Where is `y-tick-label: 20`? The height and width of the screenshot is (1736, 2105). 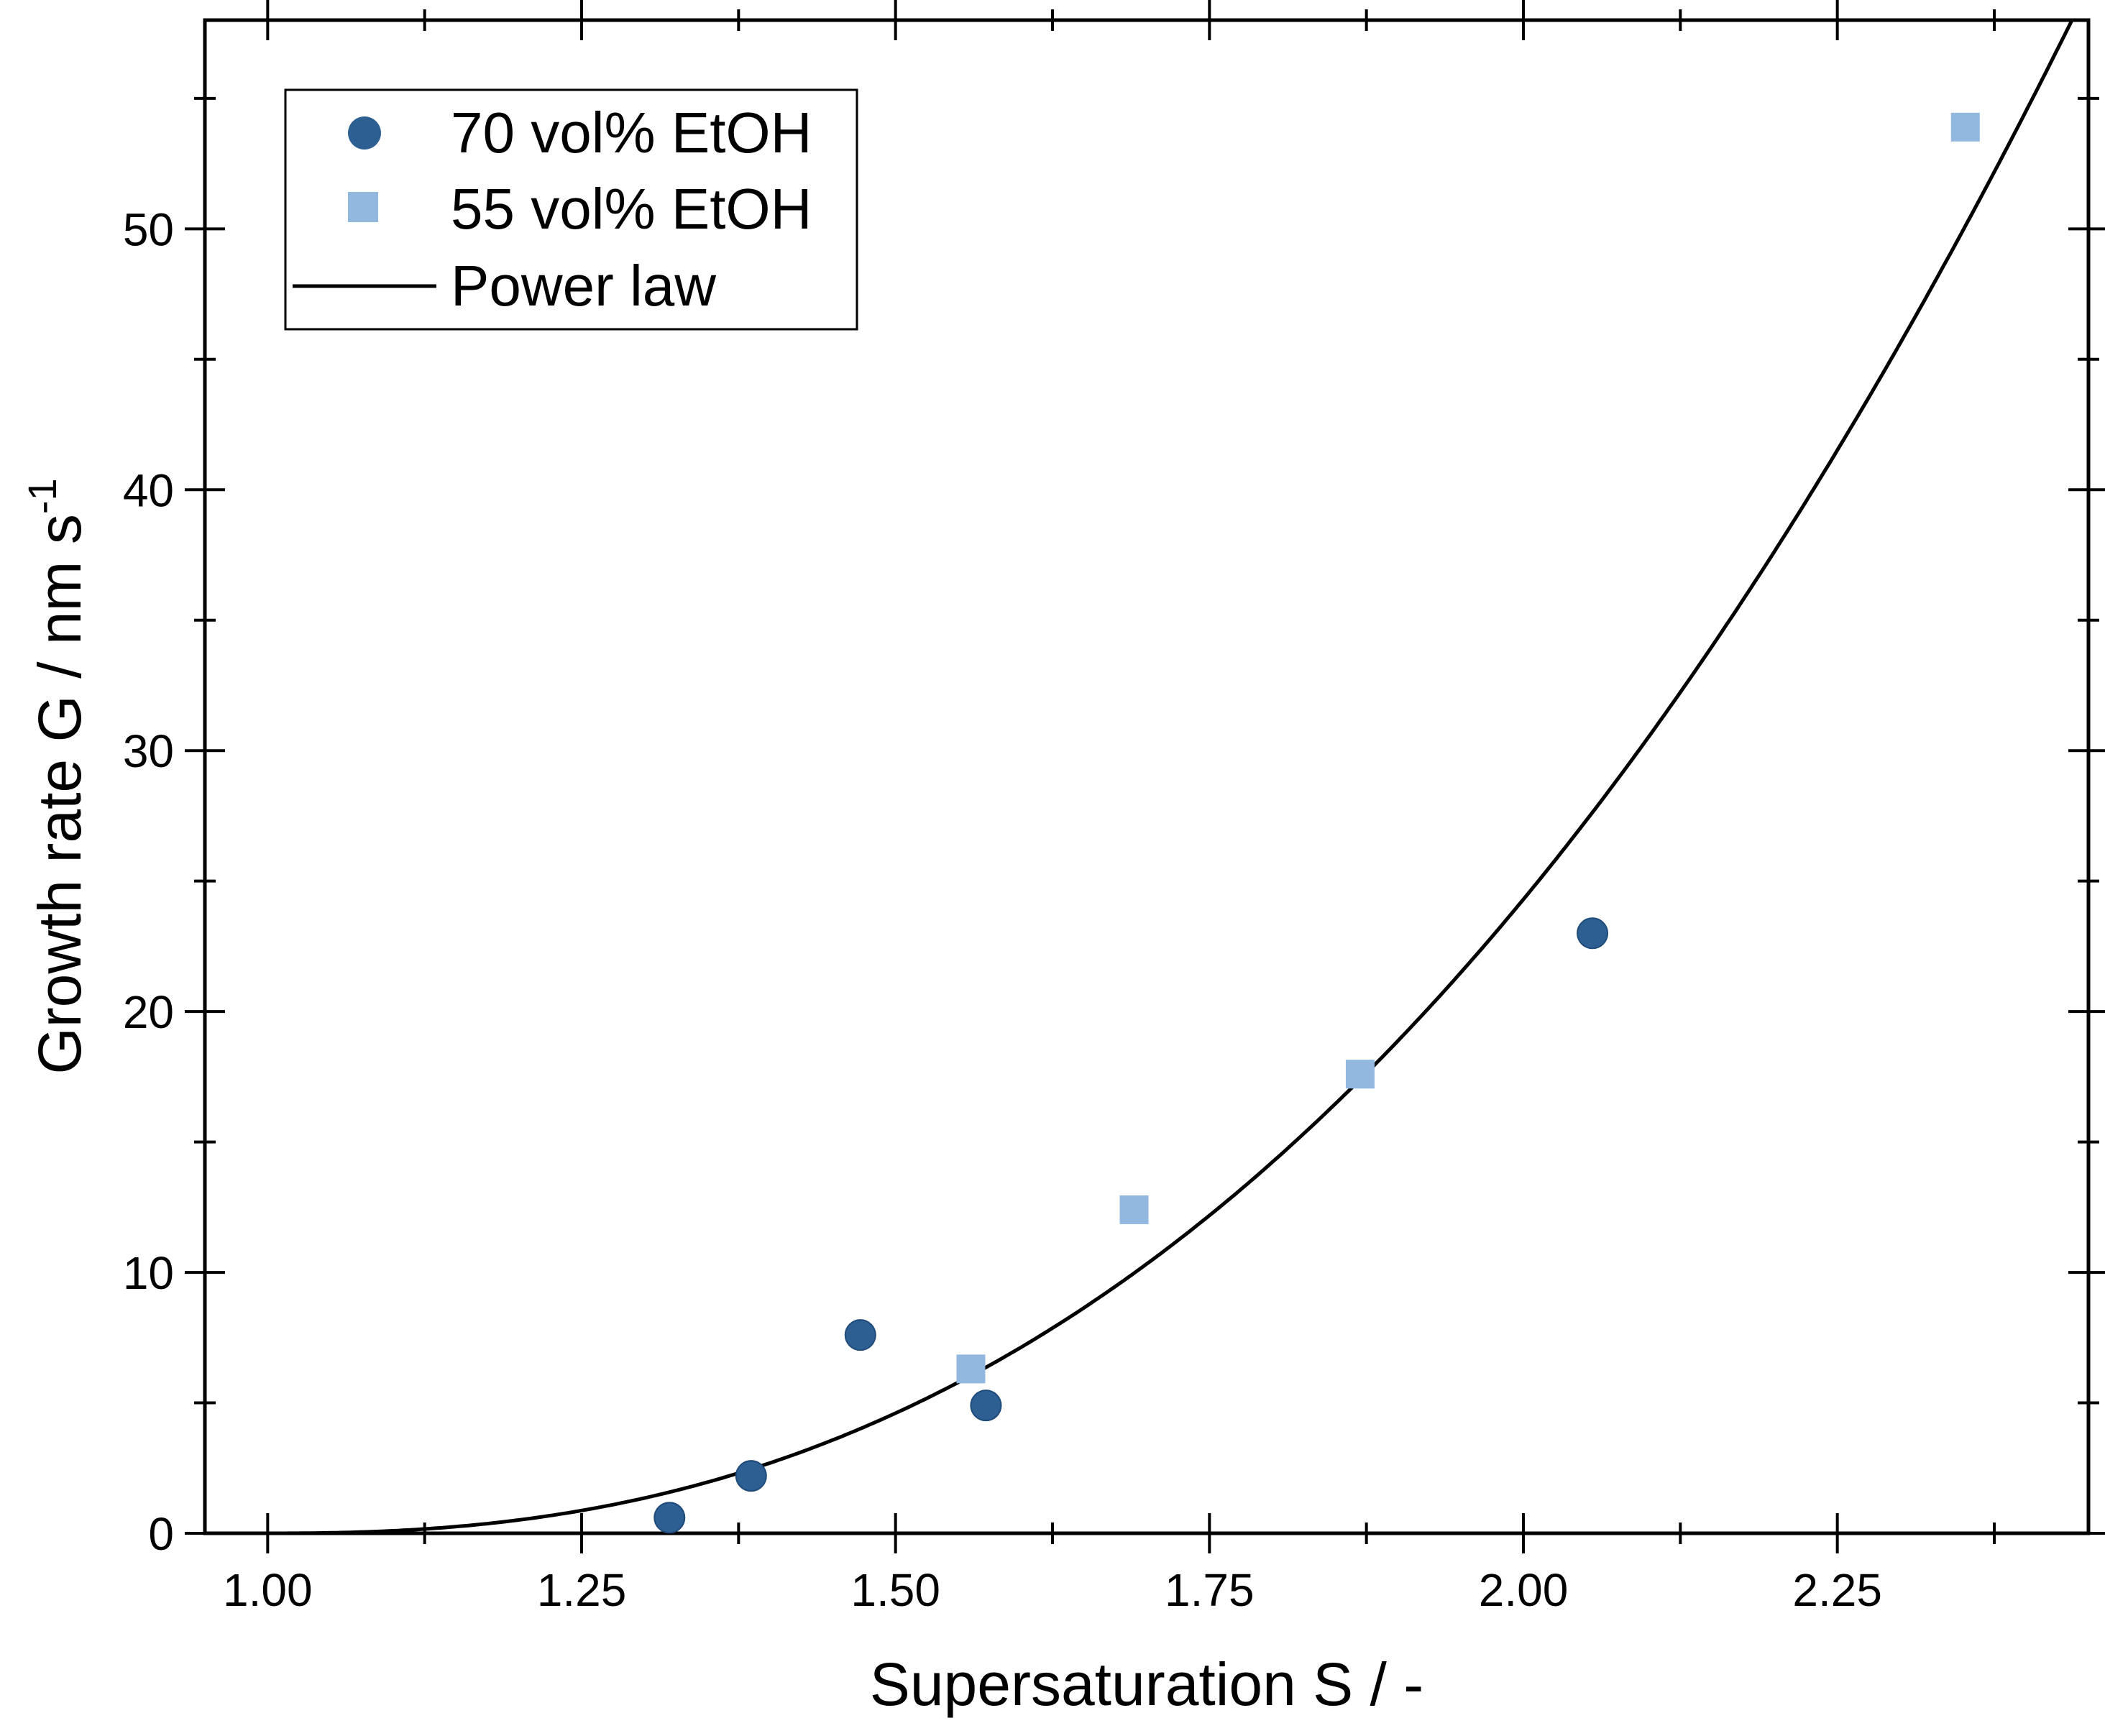 y-tick-label: 20 is located at coordinates (148, 1012).